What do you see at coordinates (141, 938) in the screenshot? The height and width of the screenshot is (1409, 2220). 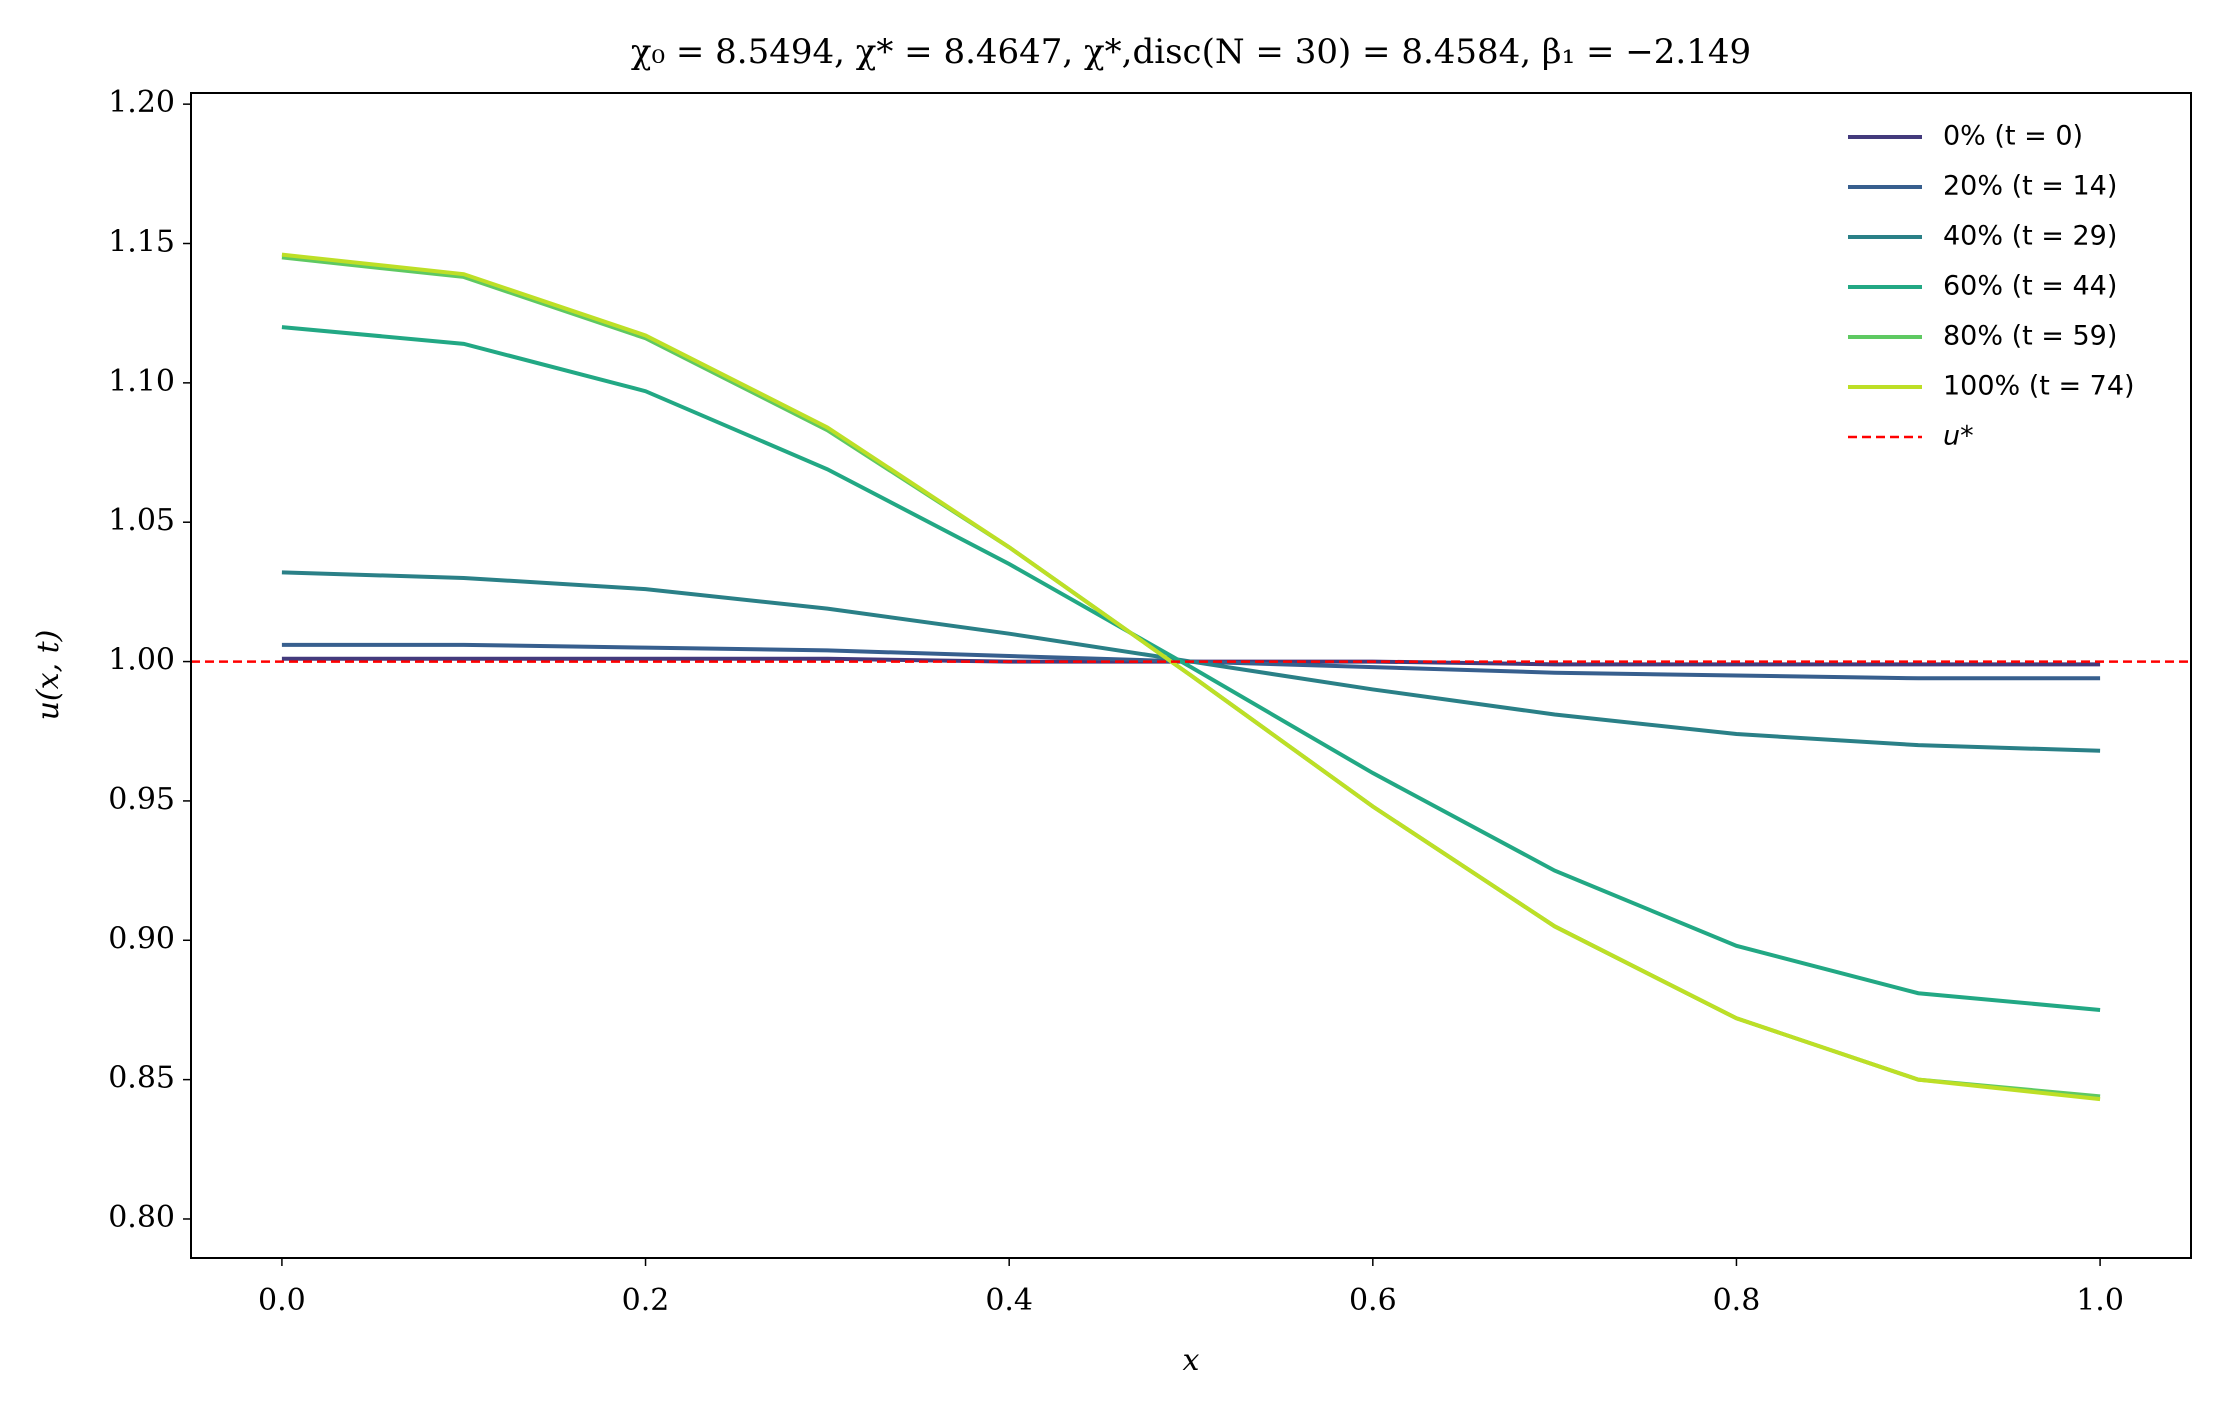 I see `y-tick-label: 0.90` at bounding box center [141, 938].